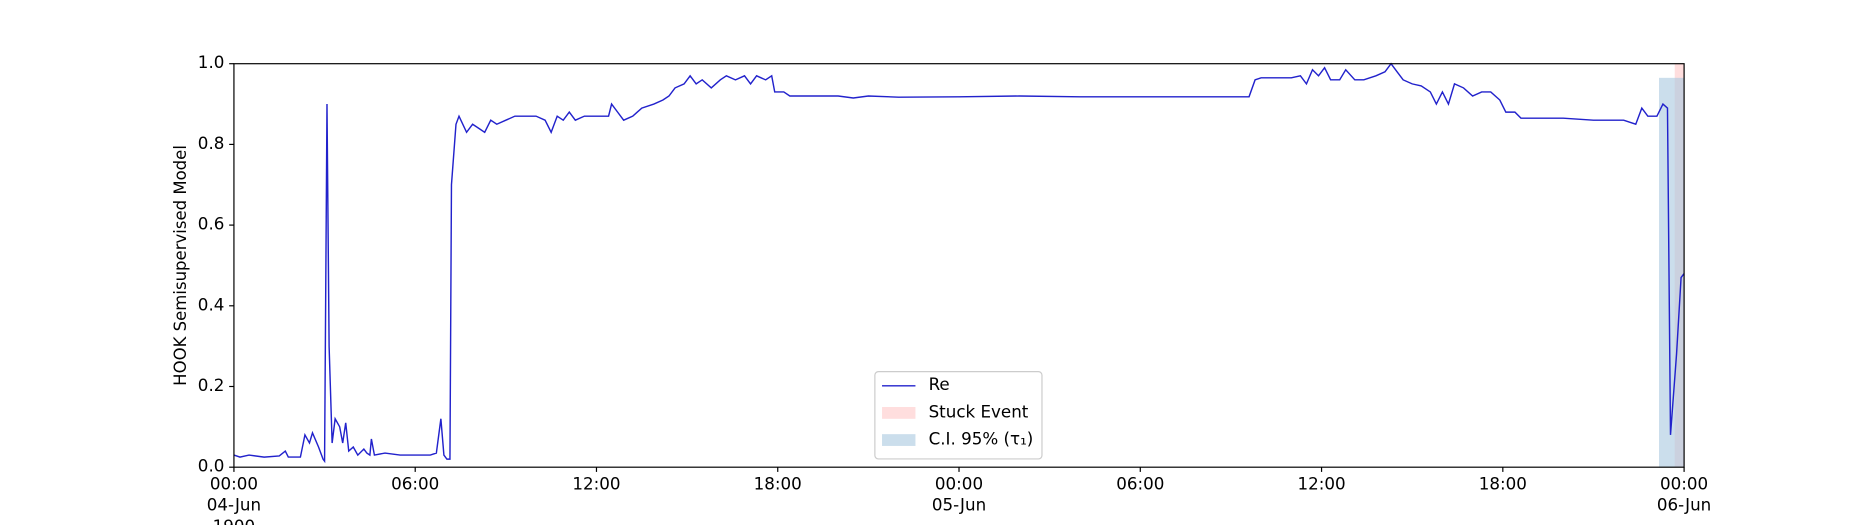 This screenshot has height=525, width=1850. I want to click on y-tick-label: 0.0, so click(211, 466).